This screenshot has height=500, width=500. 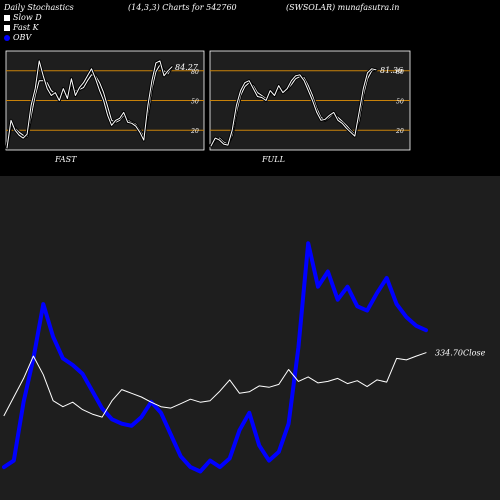 What do you see at coordinates (22, 37) in the screenshot?
I see `legend-label-obv: OBV` at bounding box center [22, 37].